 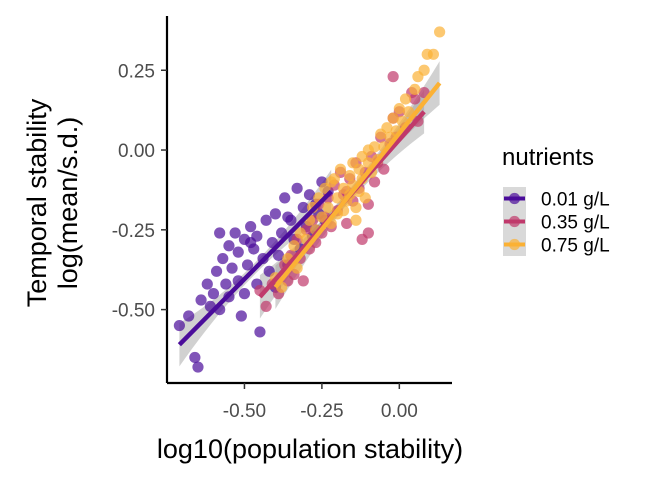 I want to click on legend-title: nutrients, so click(x=548, y=157).